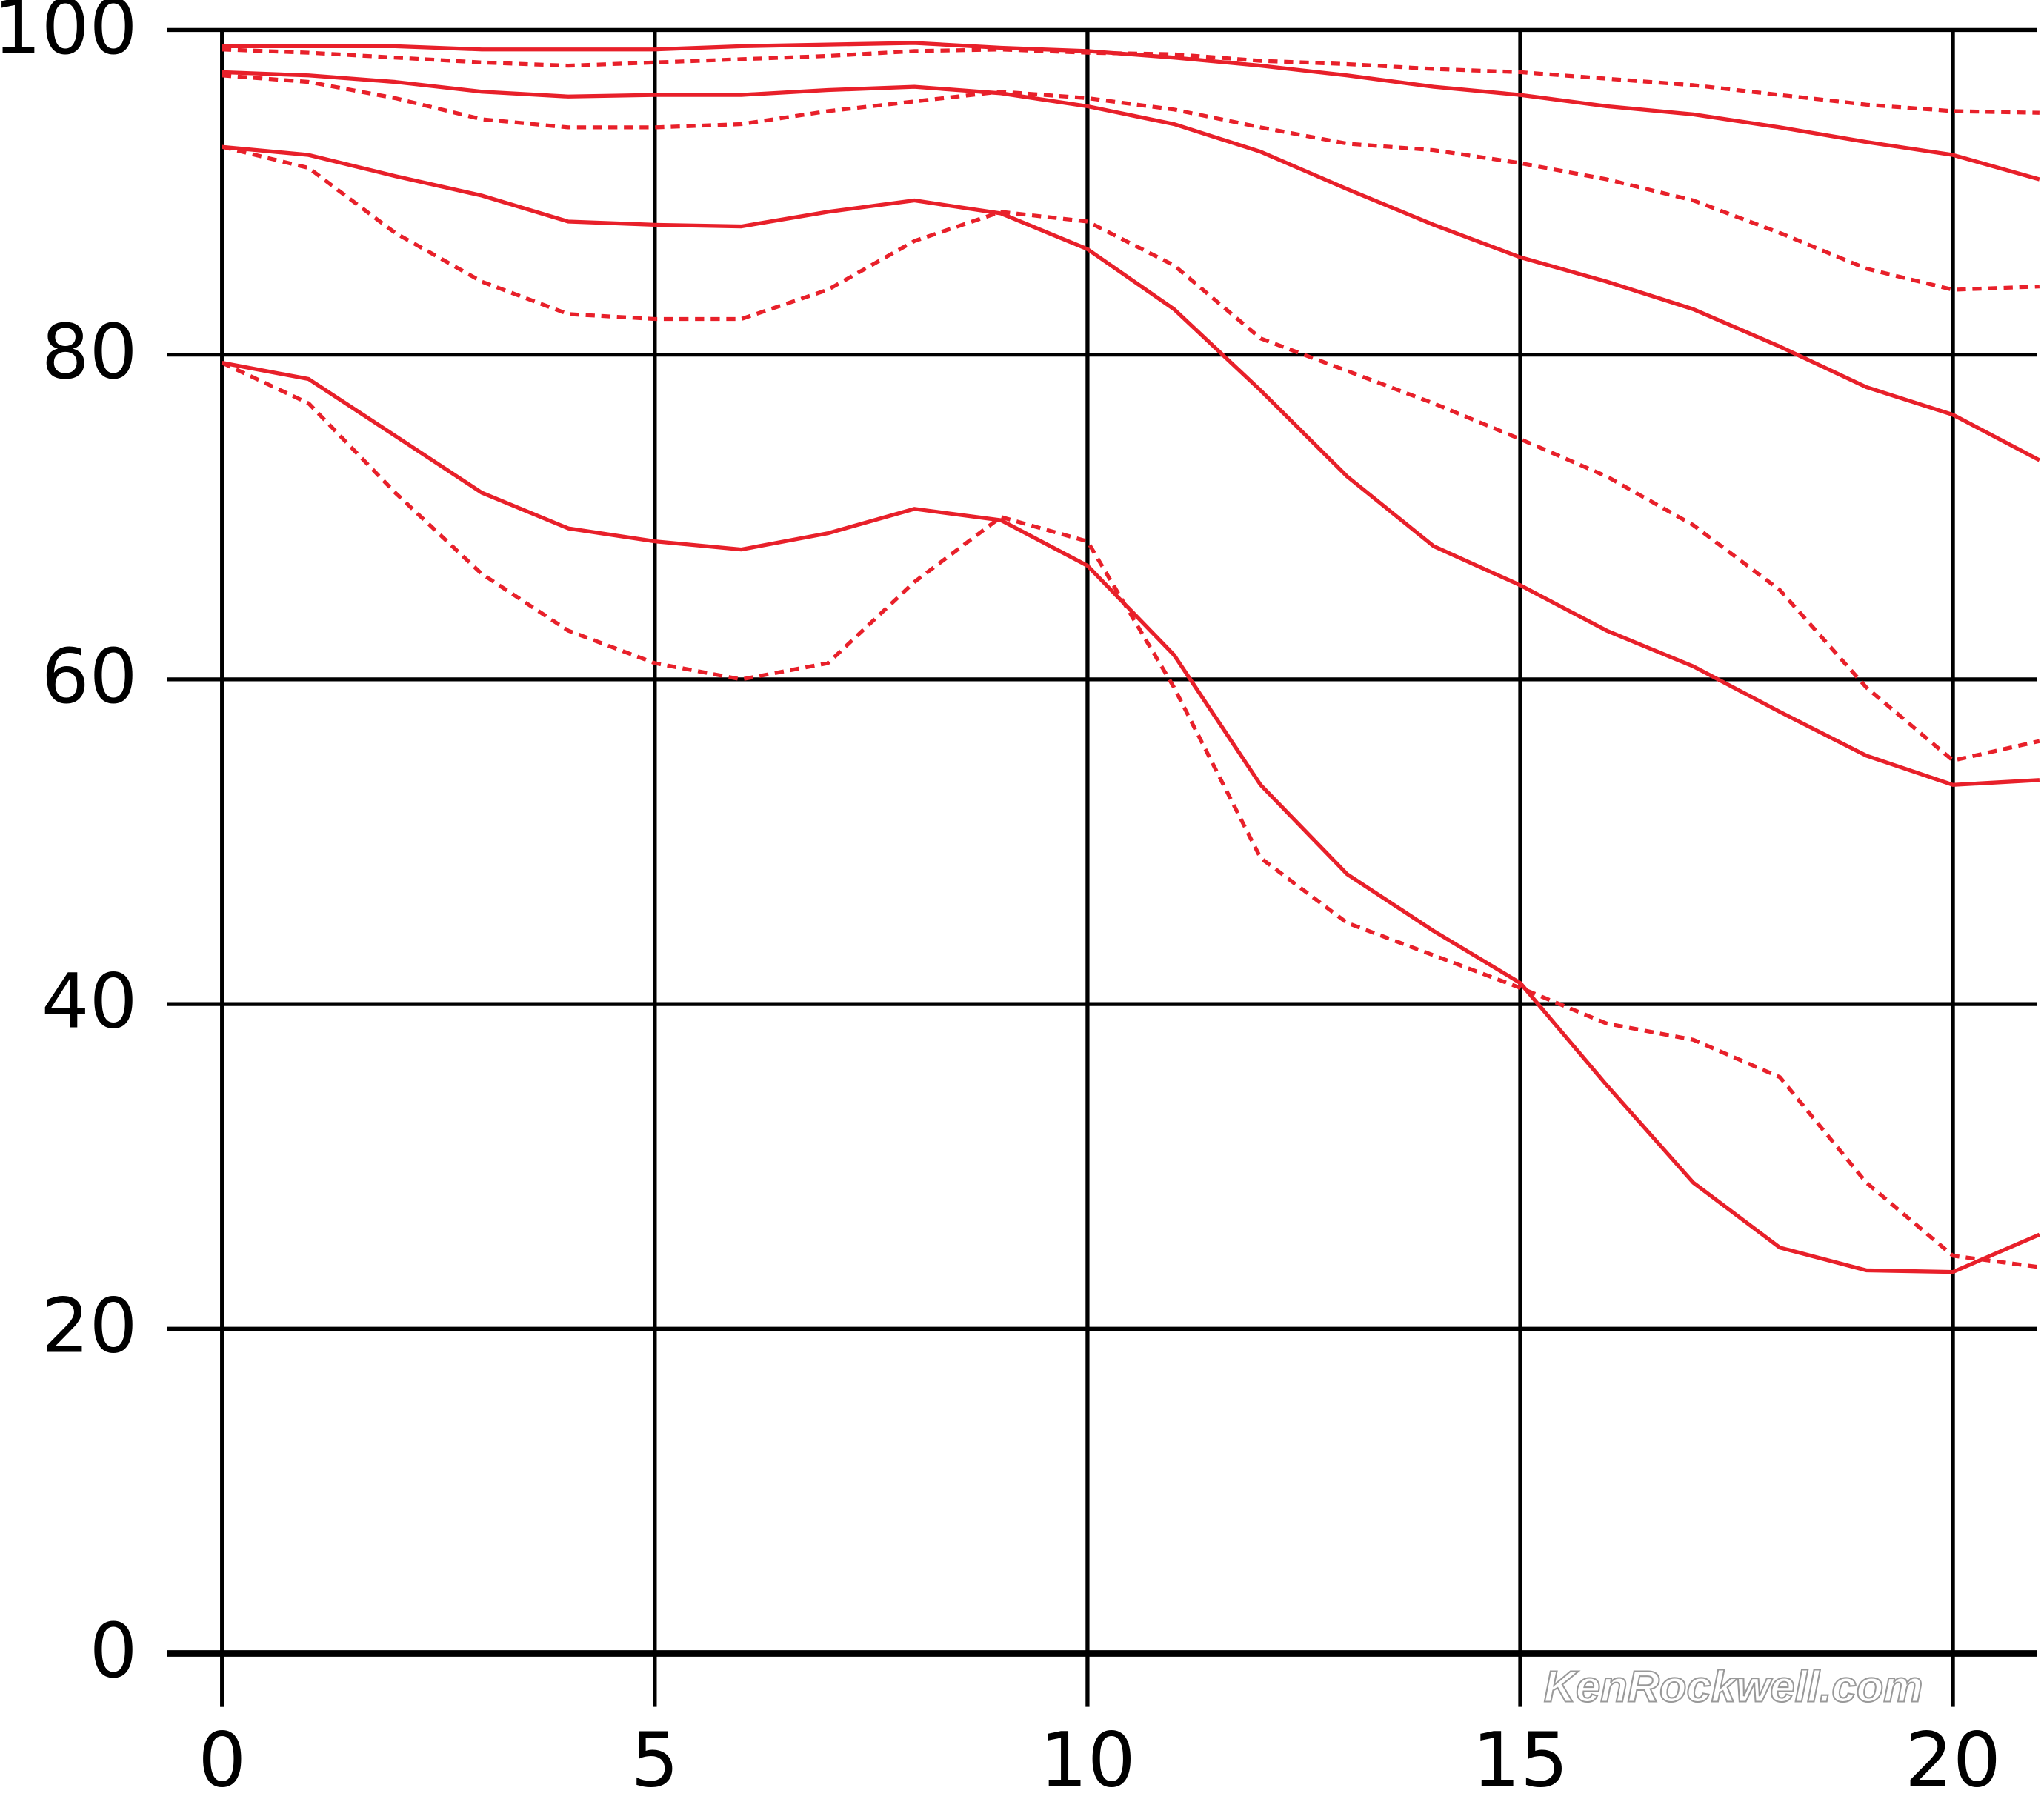  I want to click on y-tick-label: 60, so click(89, 677).